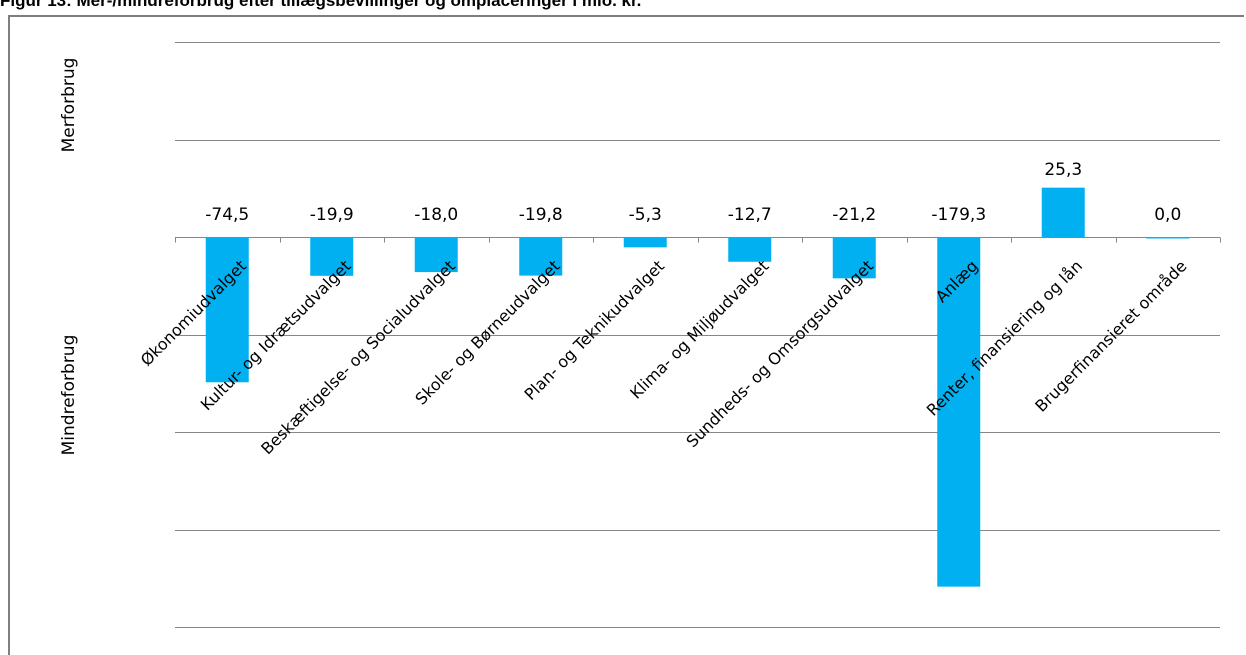 The height and width of the screenshot is (655, 1246). Describe the element at coordinates (1167, 215) in the screenshot. I see `data-label: 0,0` at that location.